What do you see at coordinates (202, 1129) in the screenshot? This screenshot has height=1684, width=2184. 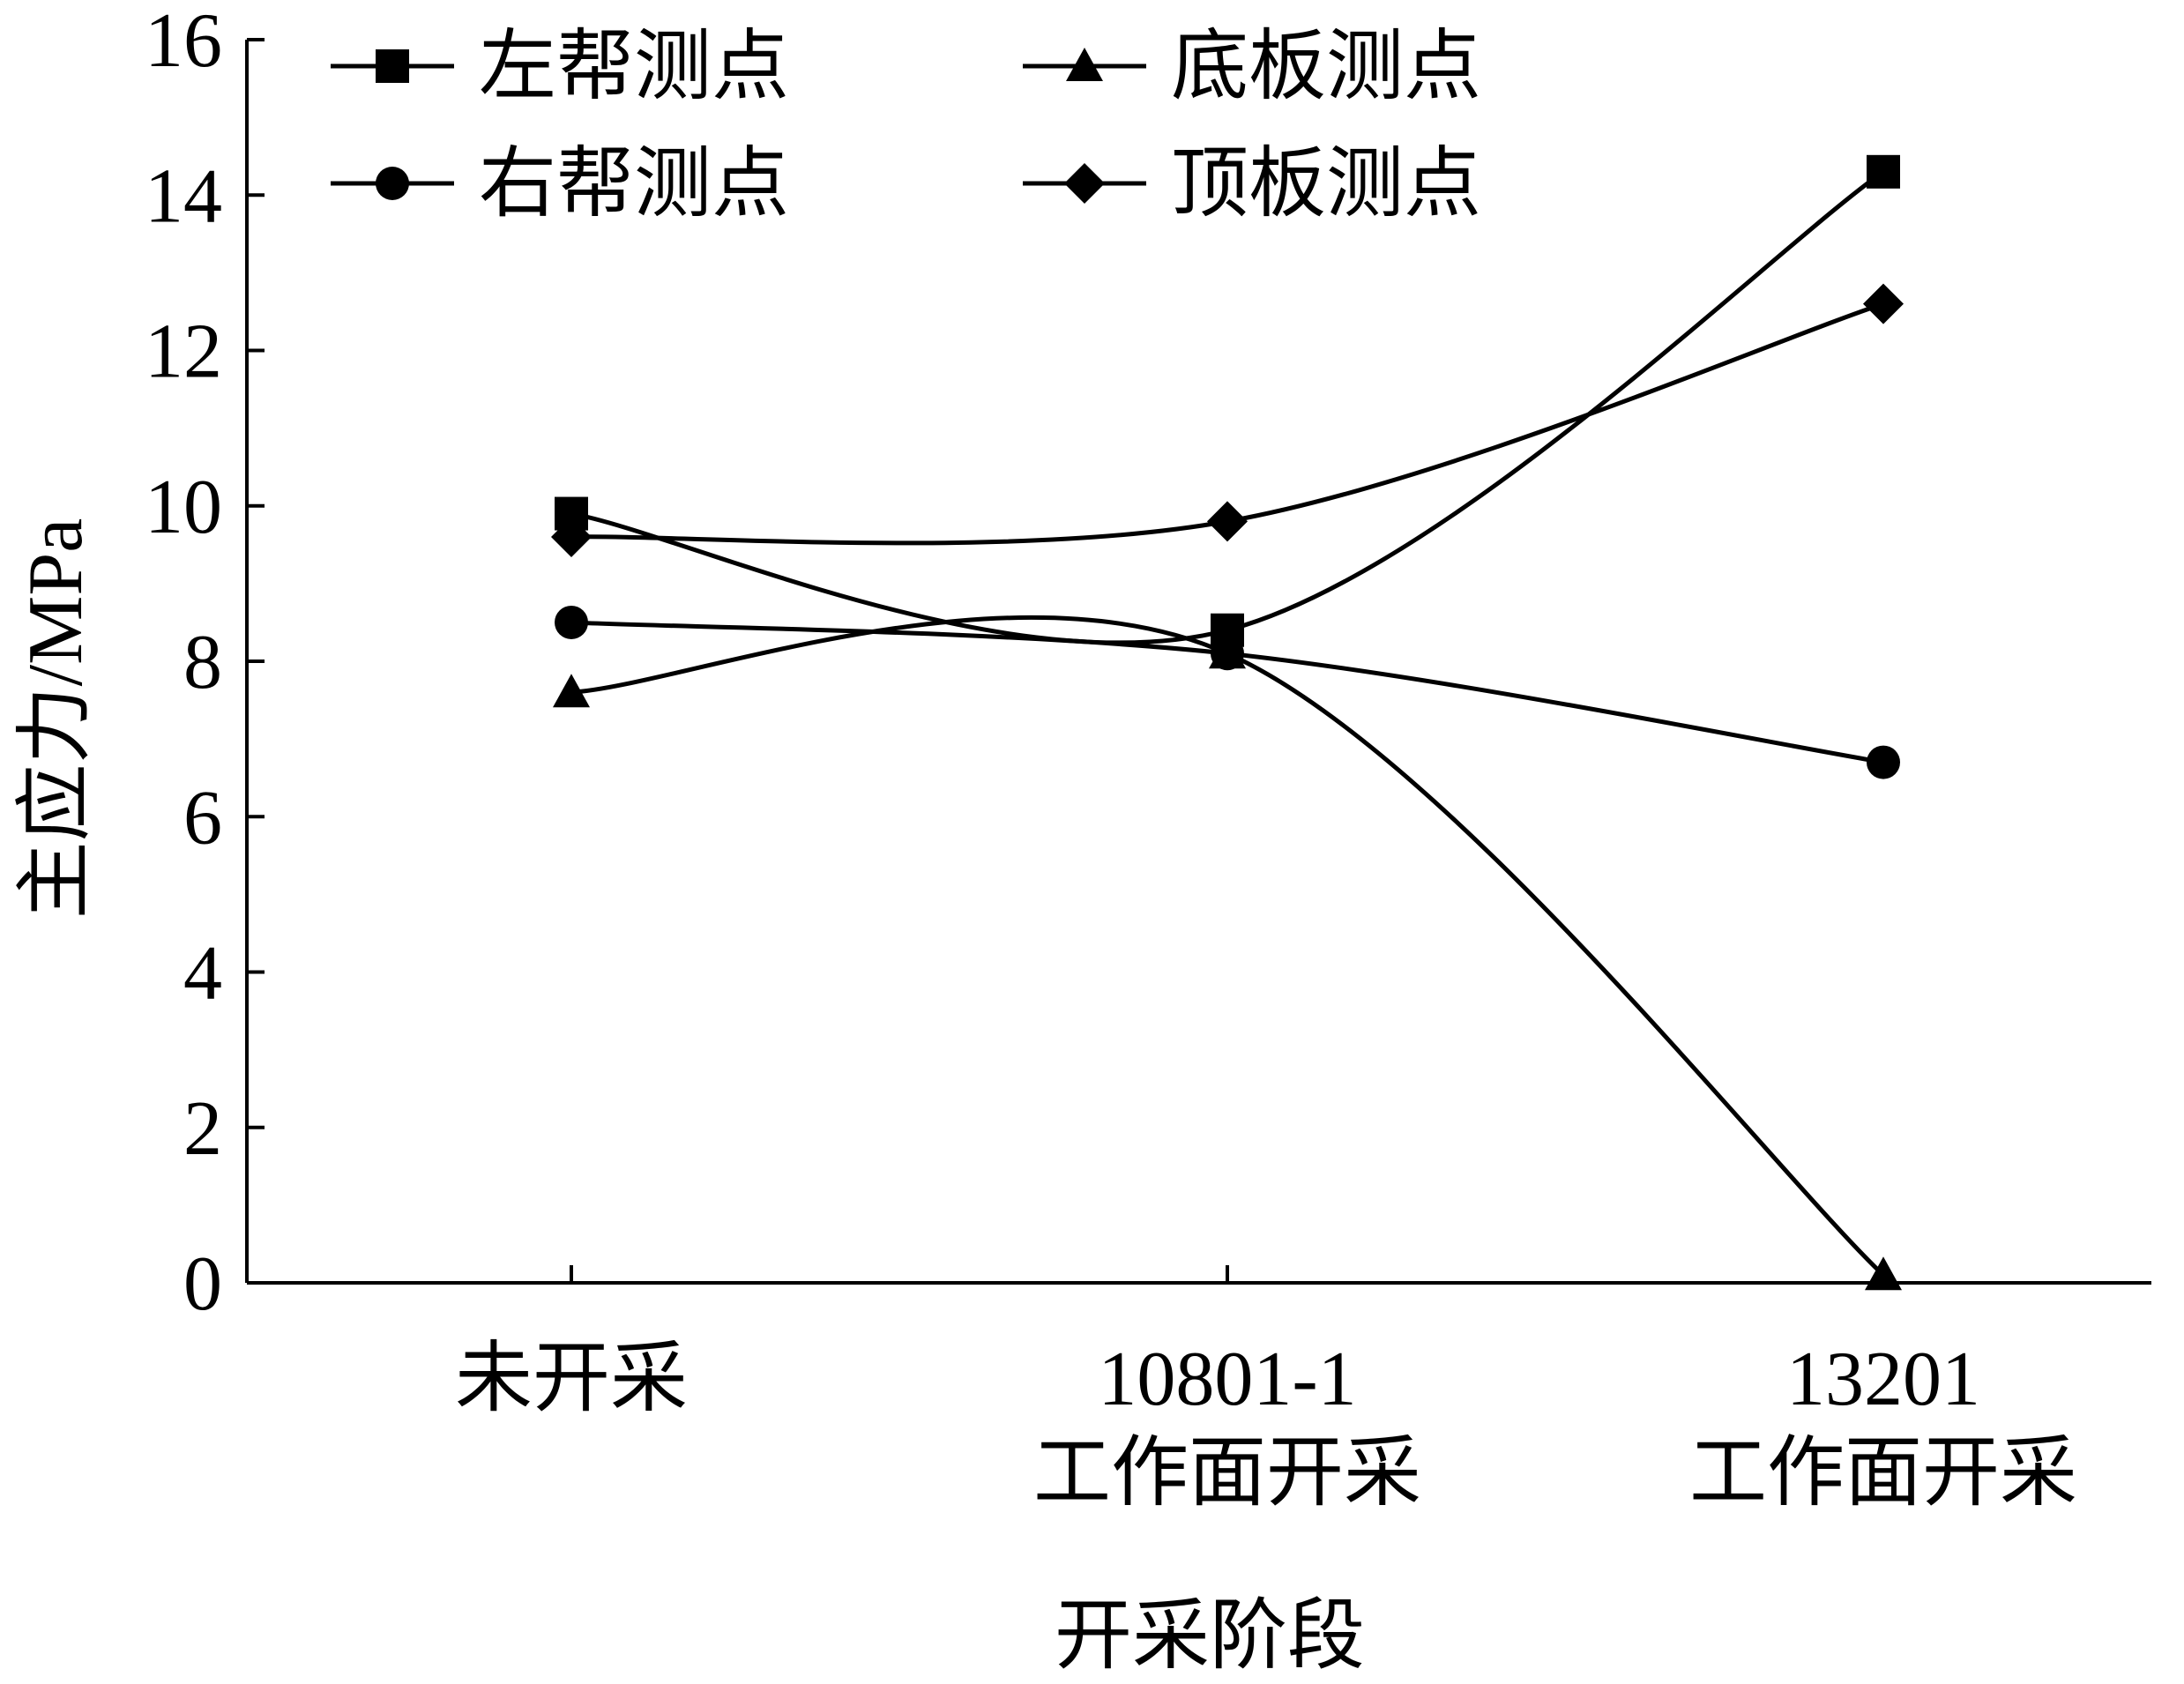 I see `y-tick-label: 2` at bounding box center [202, 1129].